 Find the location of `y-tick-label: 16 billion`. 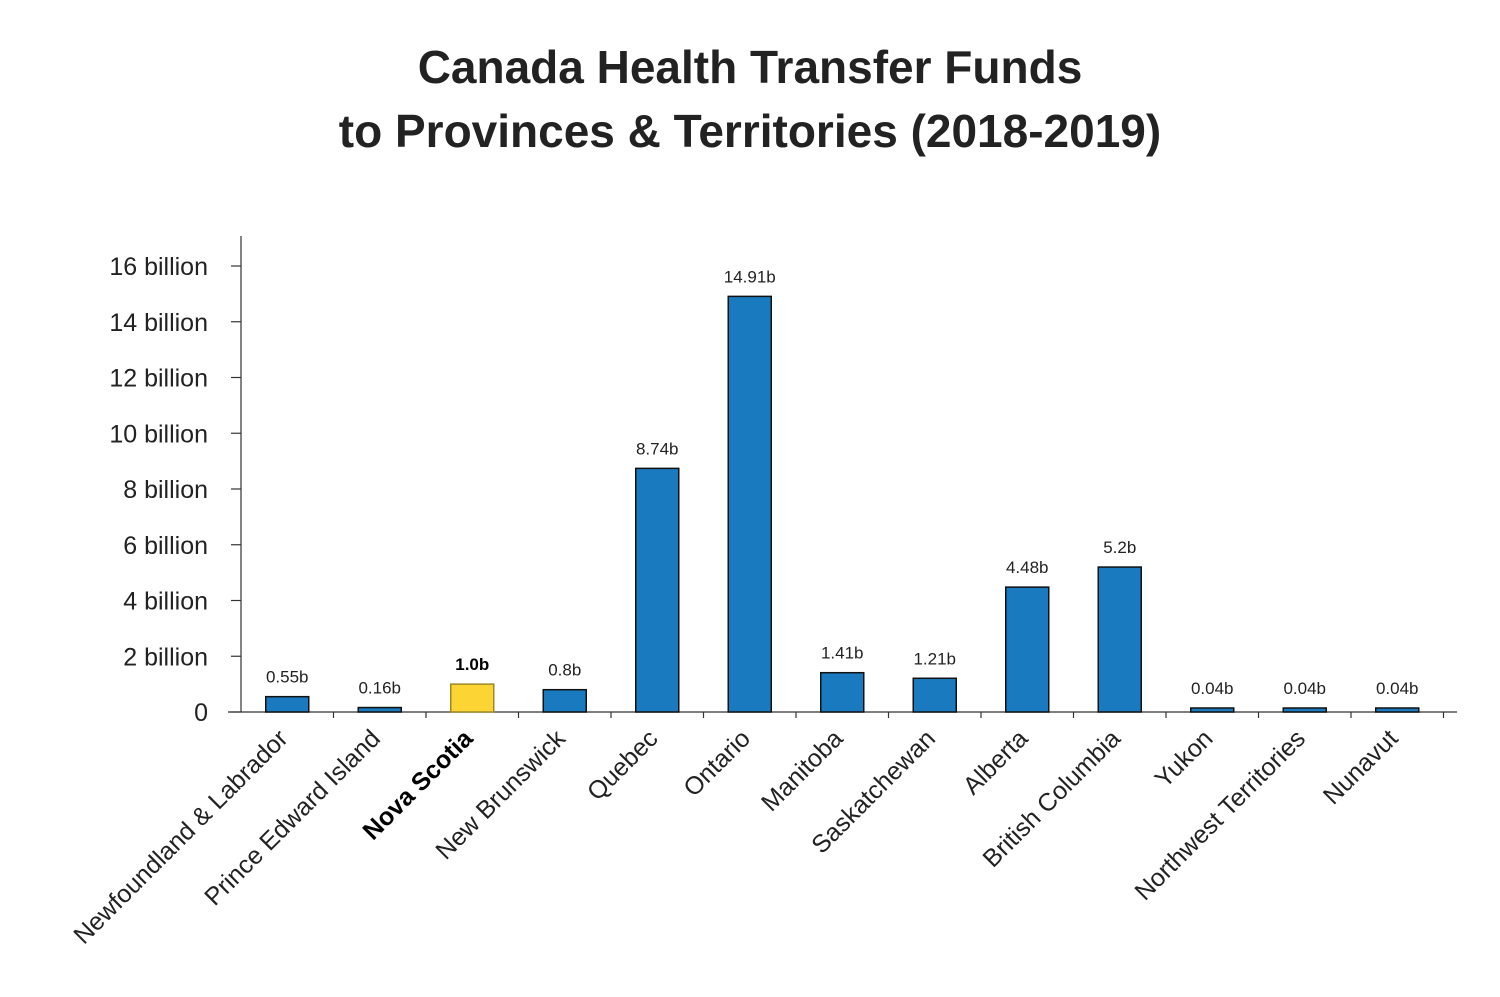

y-tick-label: 16 billion is located at coordinates (158, 267).